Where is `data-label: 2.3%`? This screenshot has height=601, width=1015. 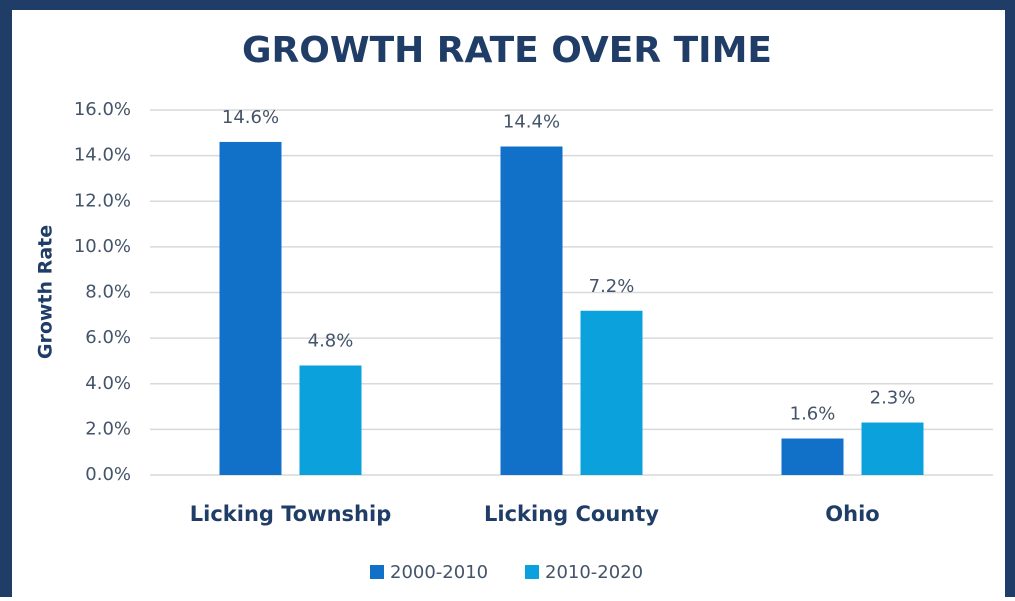 data-label: 2.3% is located at coordinates (893, 398).